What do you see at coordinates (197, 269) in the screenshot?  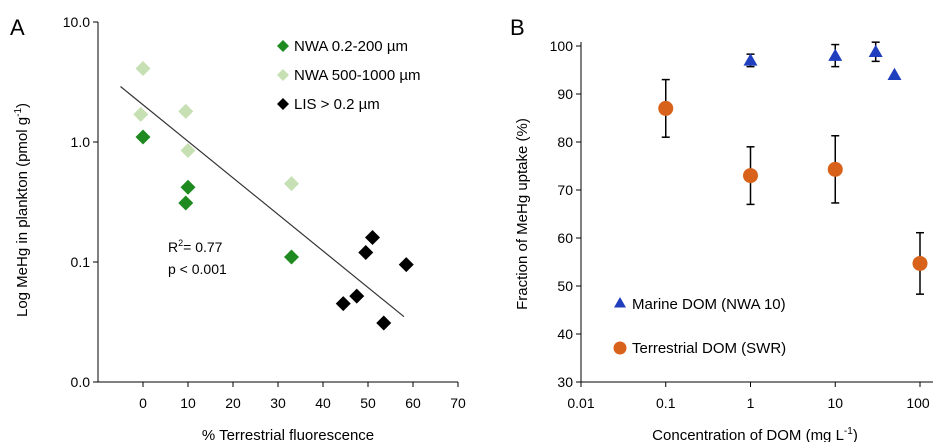 I see `panel-a-p-annotation: p < 0.001` at bounding box center [197, 269].